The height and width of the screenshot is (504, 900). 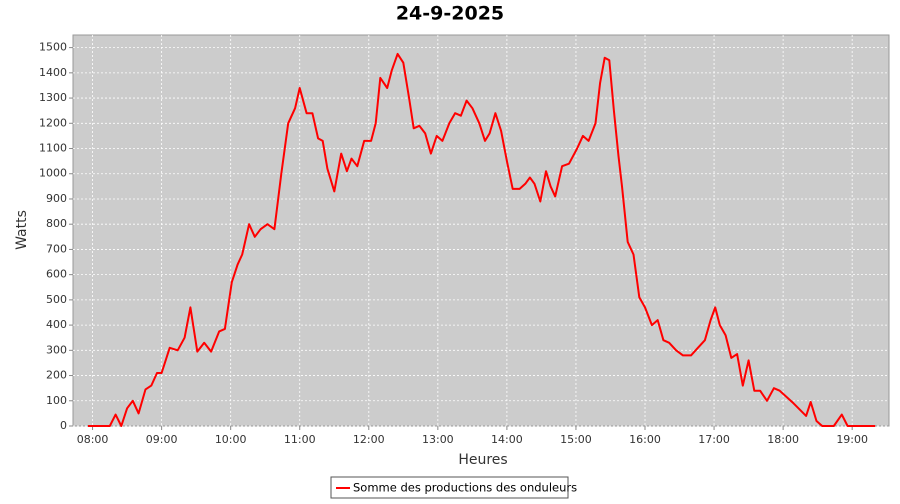 What do you see at coordinates (53, 148) in the screenshot?
I see `y-tick-label: 1100` at bounding box center [53, 148].